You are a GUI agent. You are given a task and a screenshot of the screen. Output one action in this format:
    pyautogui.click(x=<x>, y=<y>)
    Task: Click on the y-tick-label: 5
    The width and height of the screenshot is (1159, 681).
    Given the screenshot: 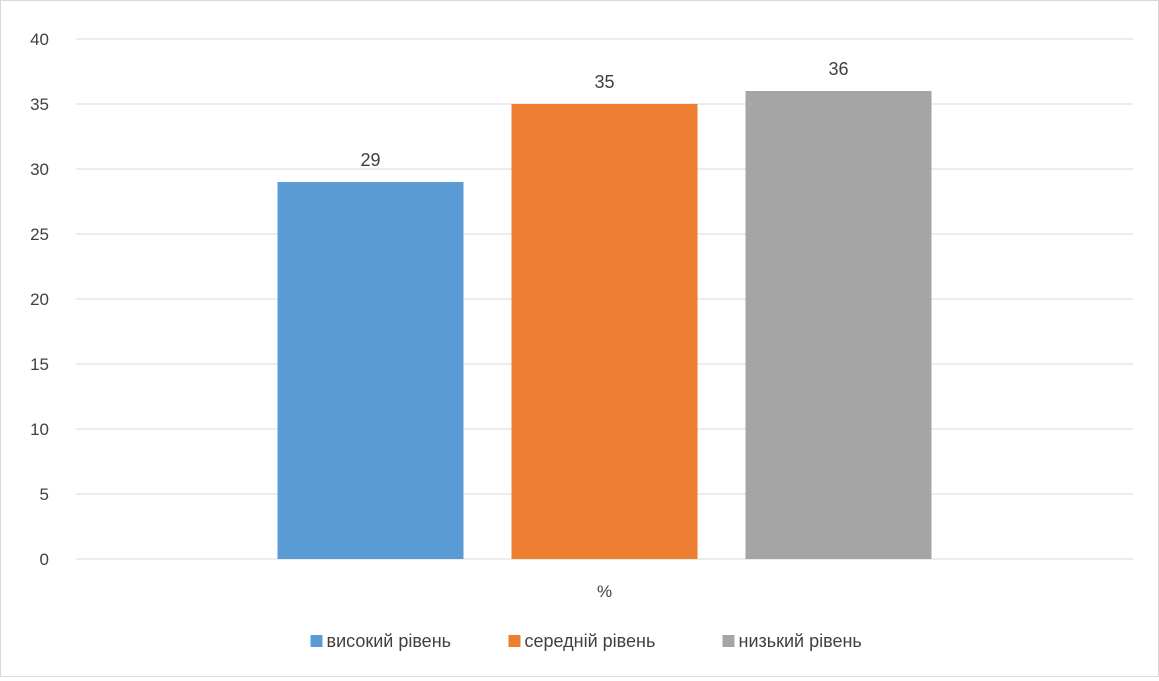 What is the action you would take?
    pyautogui.click(x=44, y=494)
    